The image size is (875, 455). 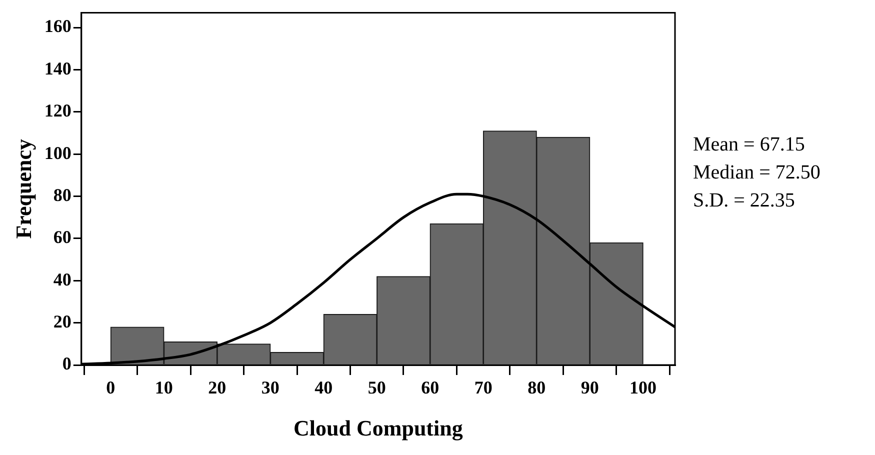 I want to click on y-tick-label: 60, so click(x=62, y=237).